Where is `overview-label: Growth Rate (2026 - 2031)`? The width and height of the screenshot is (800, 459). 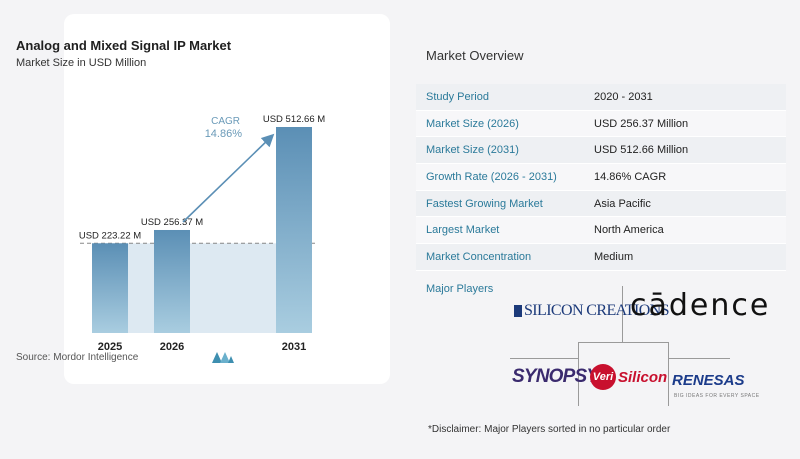 overview-label: Growth Rate (2026 - 2031) is located at coordinates (491, 177).